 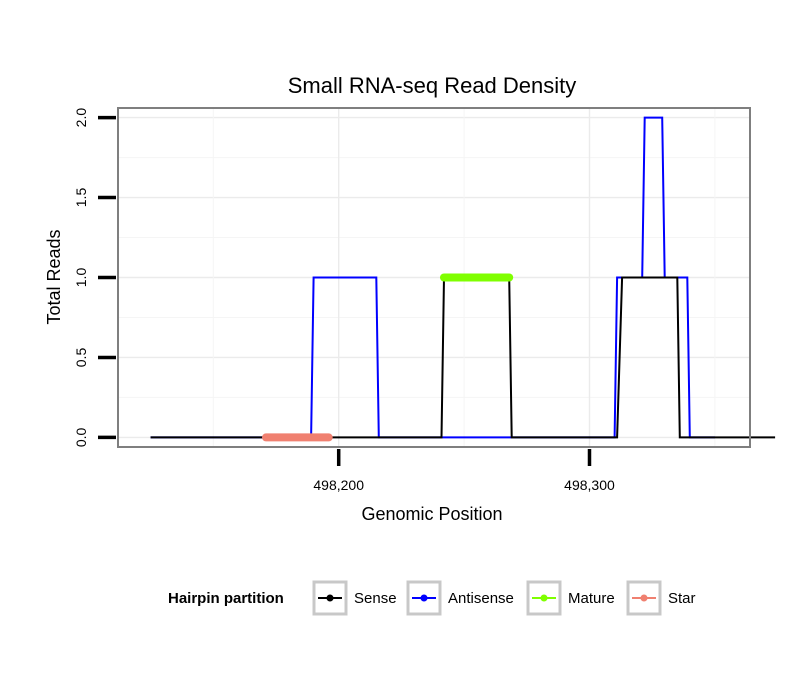 What do you see at coordinates (81, 437) in the screenshot?
I see `y-tick-label: 0.0` at bounding box center [81, 437].